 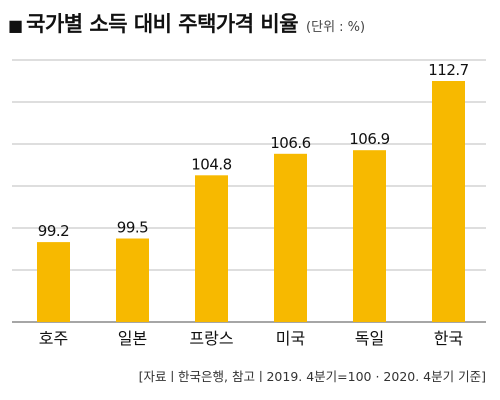 What do you see at coordinates (53, 231) in the screenshot?
I see `value-label: 99.2` at bounding box center [53, 231].